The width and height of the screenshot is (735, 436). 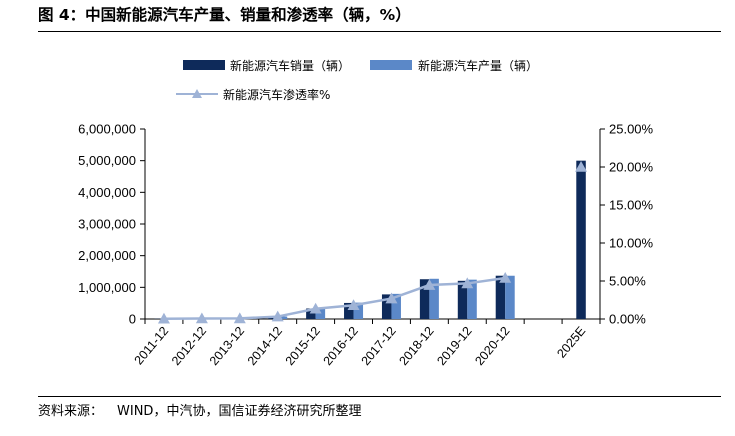 I want to click on y-left-tick-label: 1,000,000, so click(x=107, y=287).